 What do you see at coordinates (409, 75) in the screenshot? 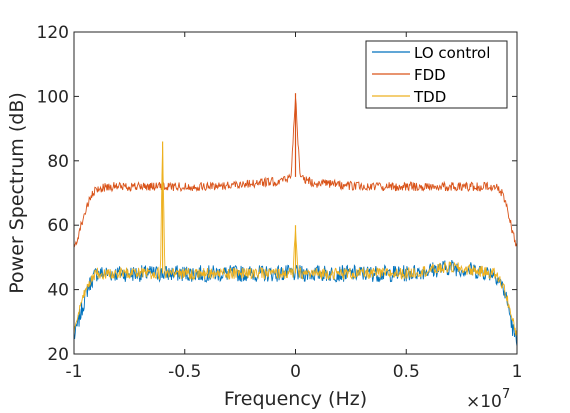
I see `legend-item-fdd: FDD` at bounding box center [409, 75].